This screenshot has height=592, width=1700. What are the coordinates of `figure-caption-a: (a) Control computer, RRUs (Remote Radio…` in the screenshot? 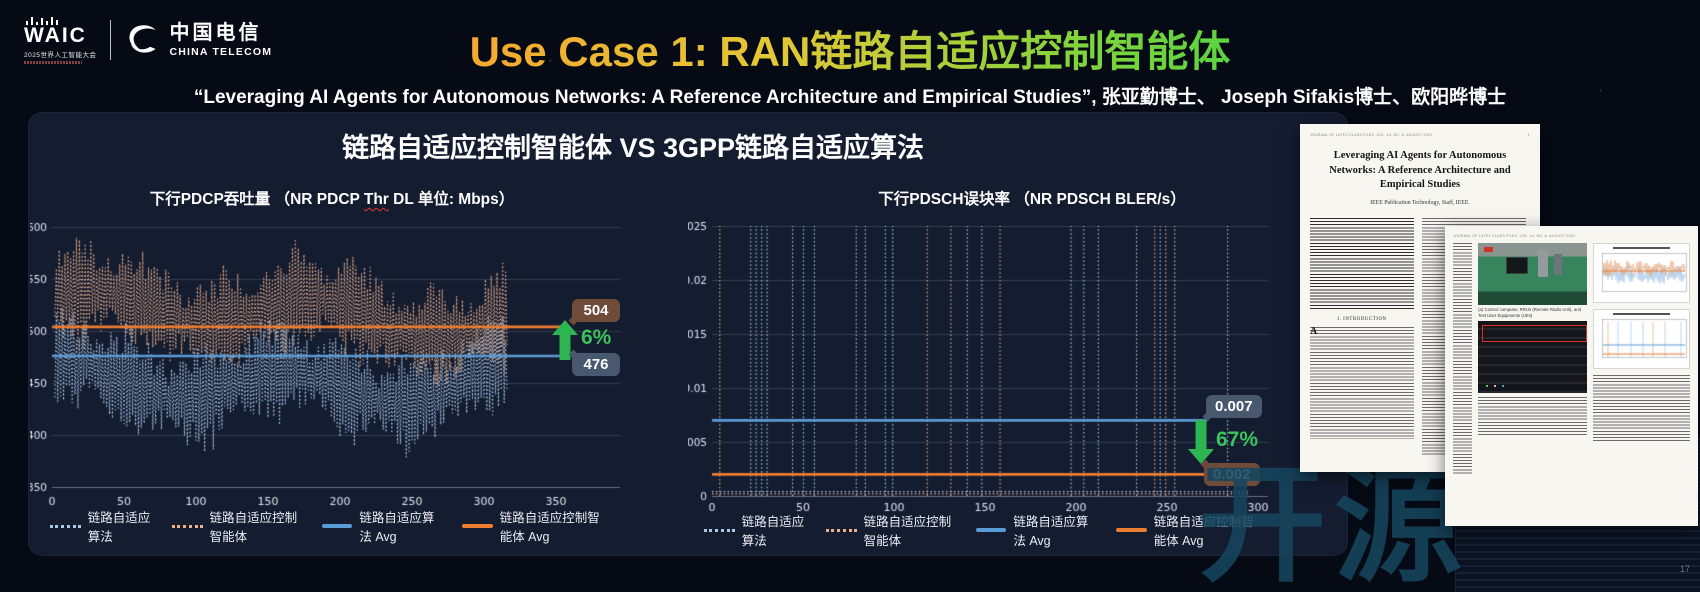 It's located at (1530, 312).